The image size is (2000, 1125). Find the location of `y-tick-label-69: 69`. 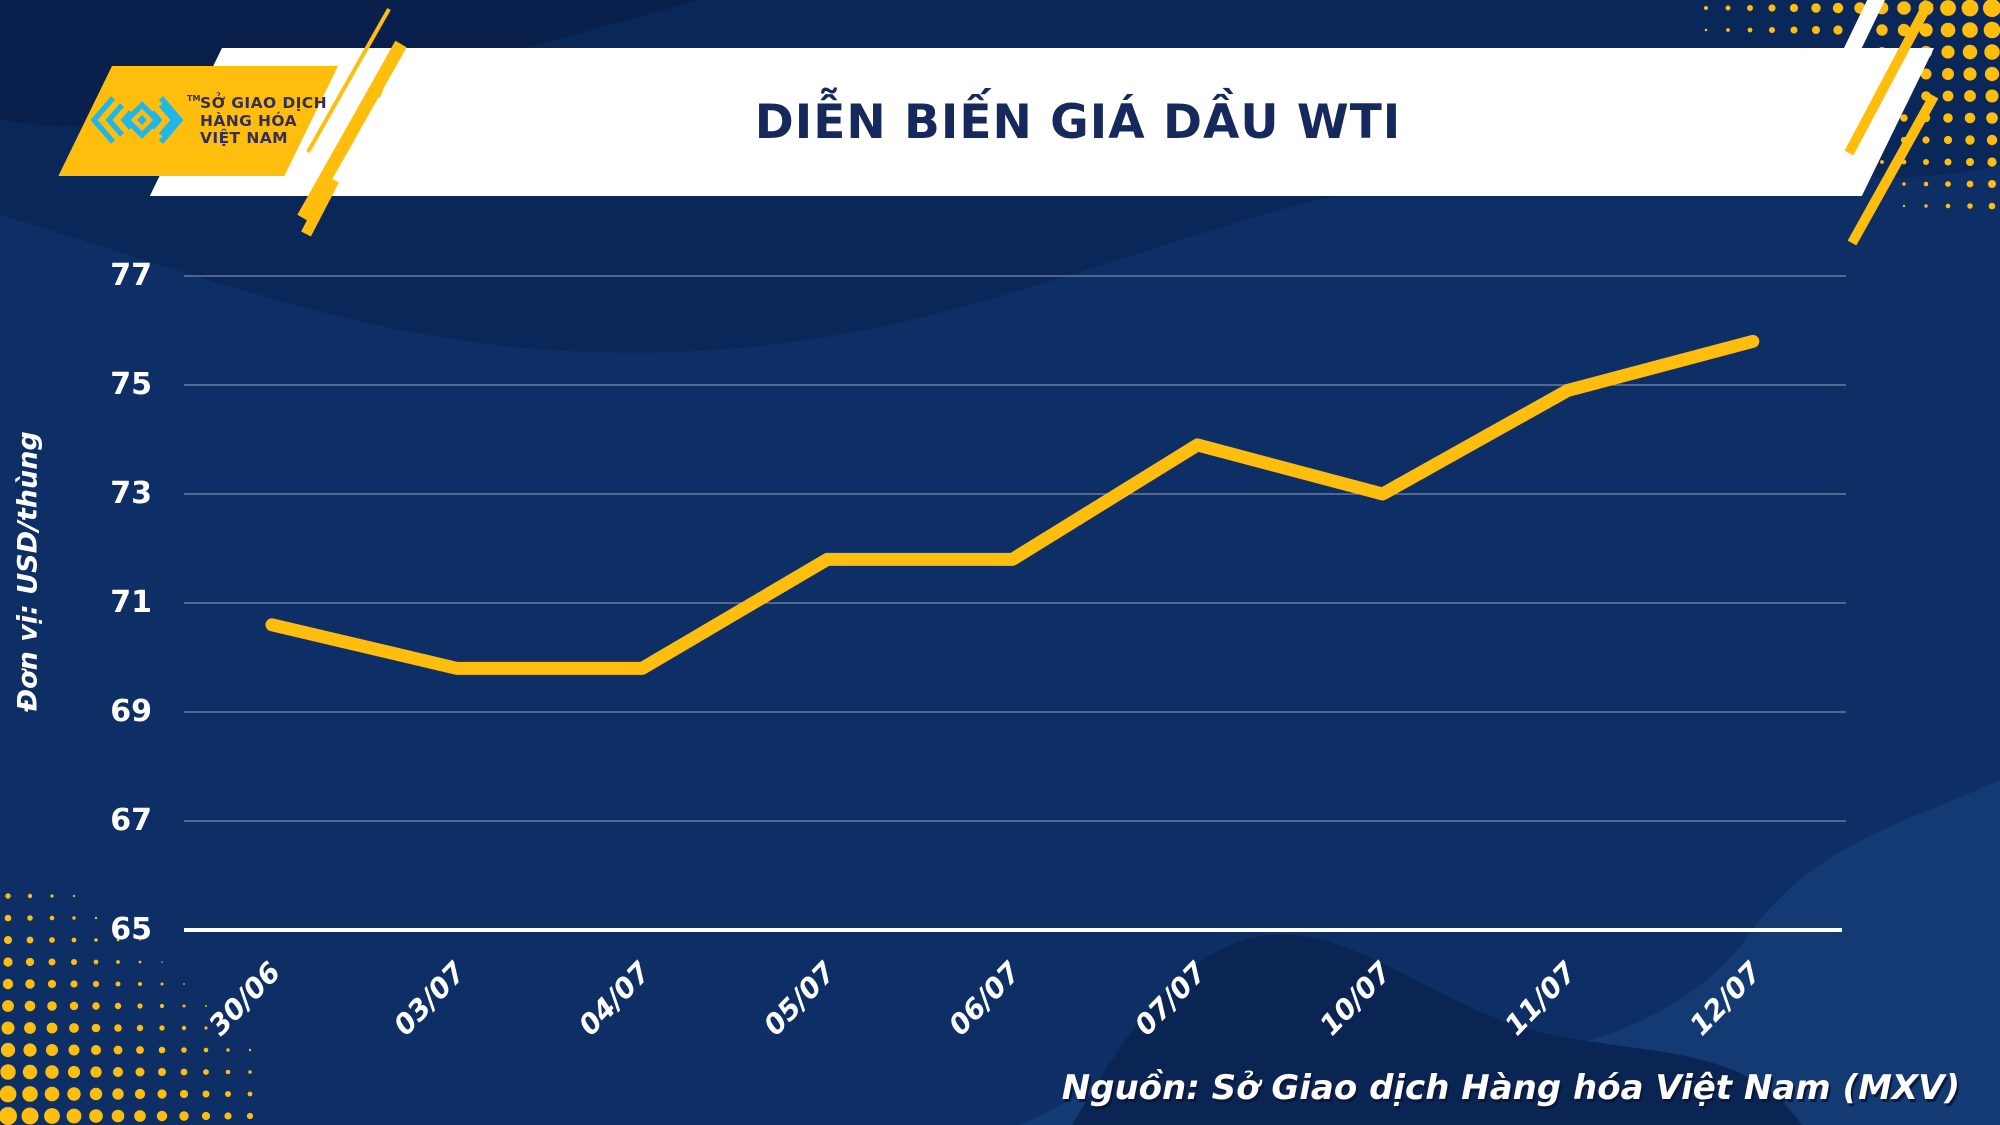

y-tick-label-69: 69 is located at coordinates (131, 711).